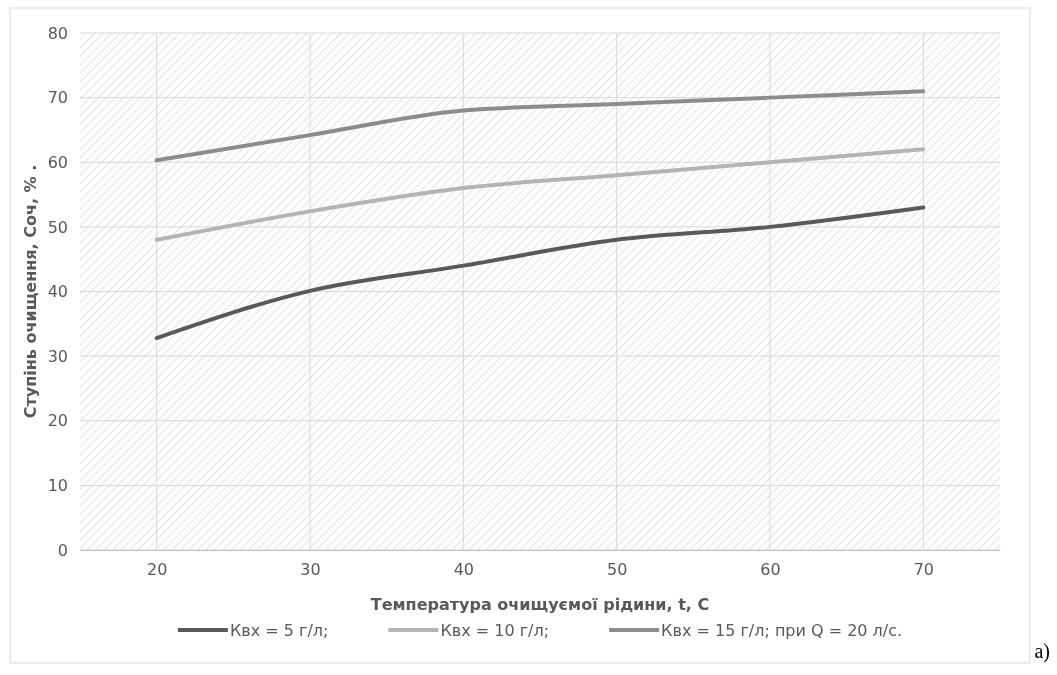 The width and height of the screenshot is (1057, 675). What do you see at coordinates (57, 98) in the screenshot?
I see `y-tick-label: 70` at bounding box center [57, 98].